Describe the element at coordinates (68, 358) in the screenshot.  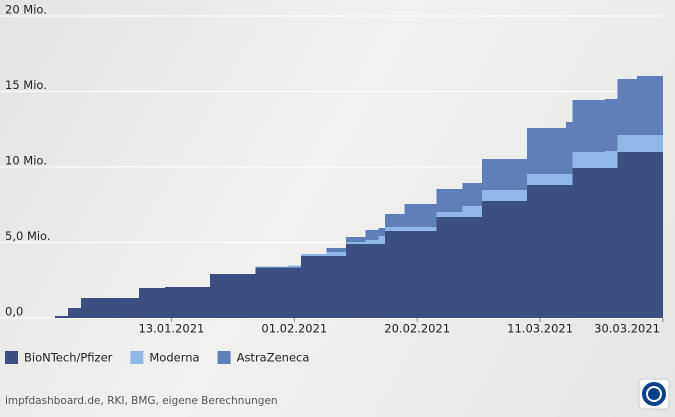
I see `legend-label: BioNTech/Pfizer` at that location.